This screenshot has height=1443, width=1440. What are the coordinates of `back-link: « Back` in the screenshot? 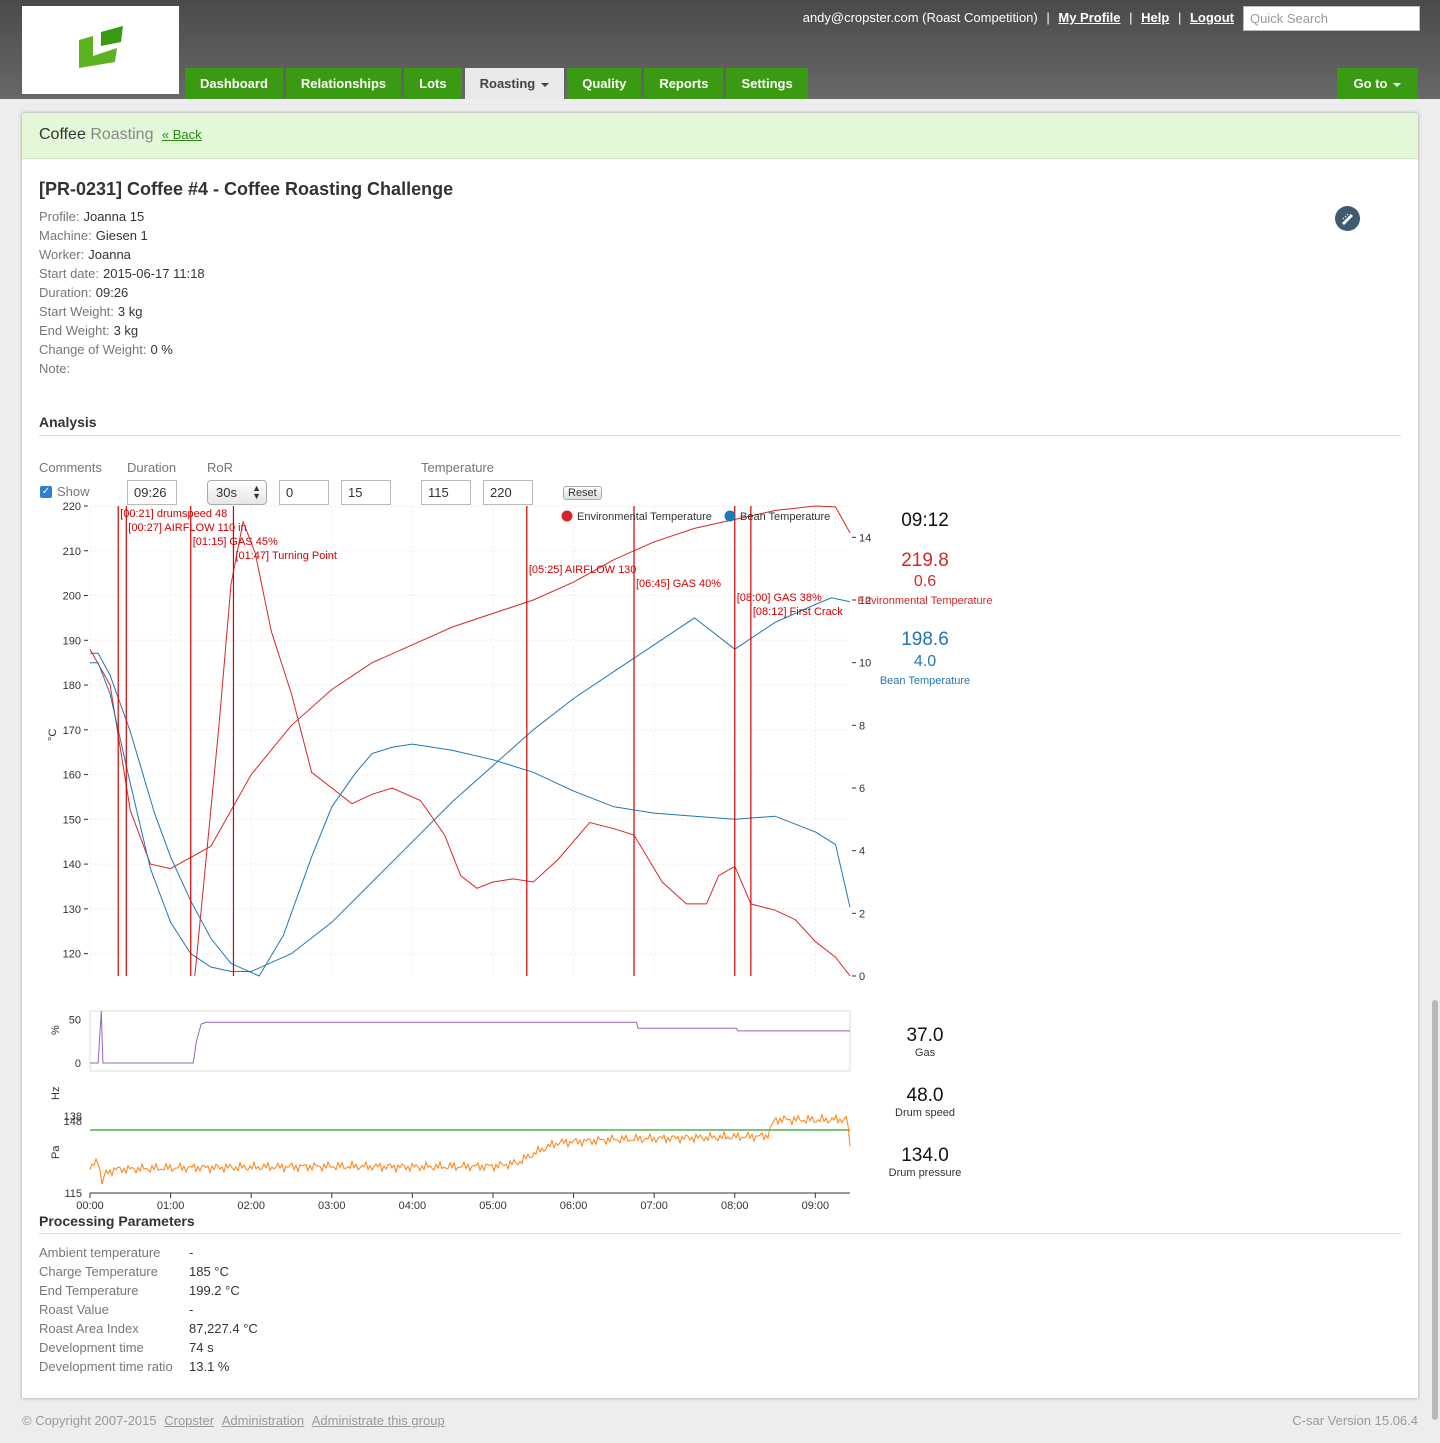 It's located at (181, 134).